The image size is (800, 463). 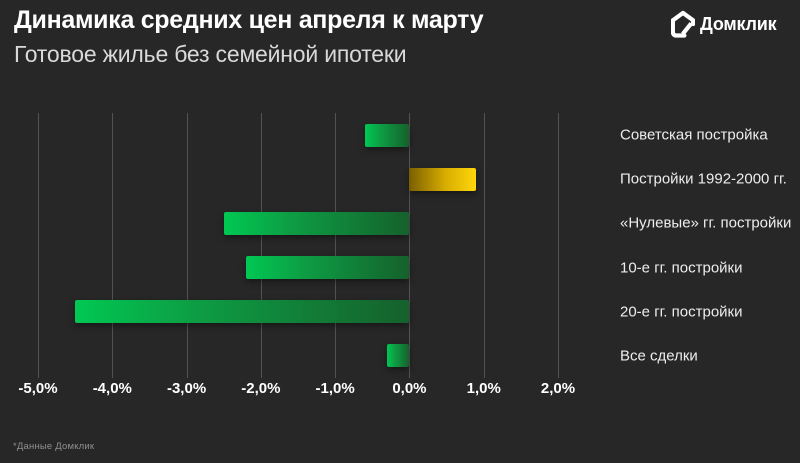 I want to click on domclick-logo-text: Домклик, so click(x=738, y=23).